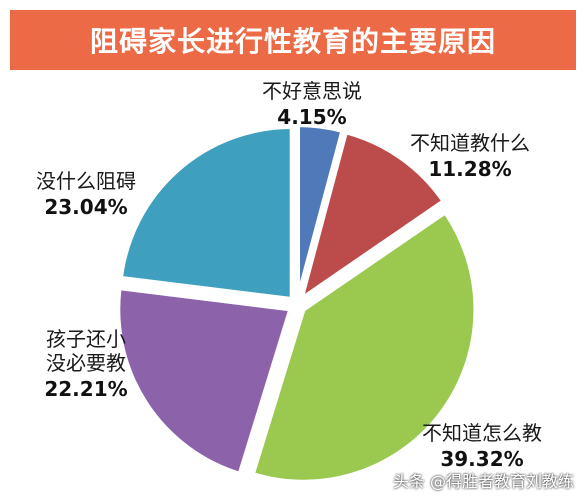  What do you see at coordinates (293, 40) in the screenshot?
I see `chart-title: 阻碍家长进行性教育的主要原因` at bounding box center [293, 40].